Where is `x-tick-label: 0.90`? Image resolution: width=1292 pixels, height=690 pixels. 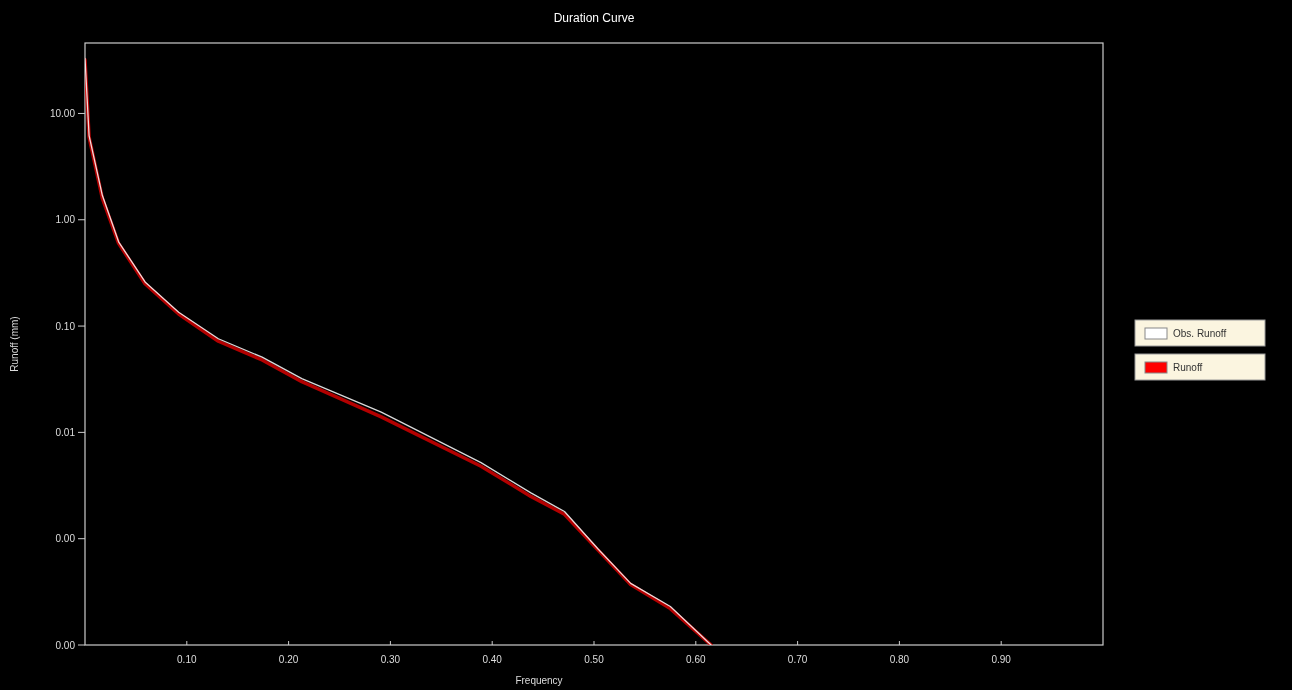 x-tick-label: 0.90 is located at coordinates (1001, 659).